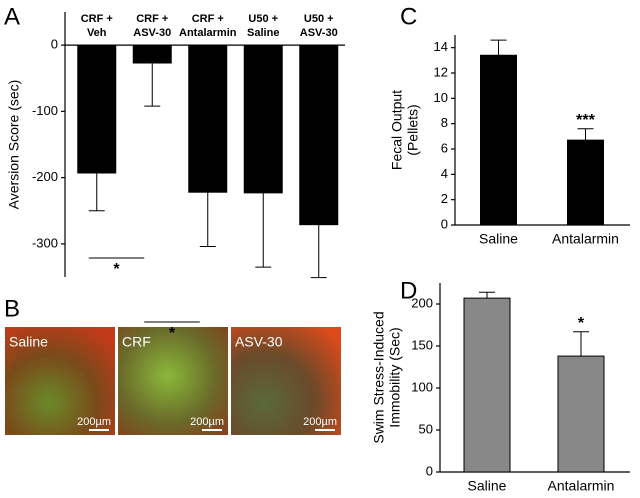 This screenshot has width=640, height=498. Describe the element at coordinates (441, 71) in the screenshot. I see `y-tick-label: 12` at that location.